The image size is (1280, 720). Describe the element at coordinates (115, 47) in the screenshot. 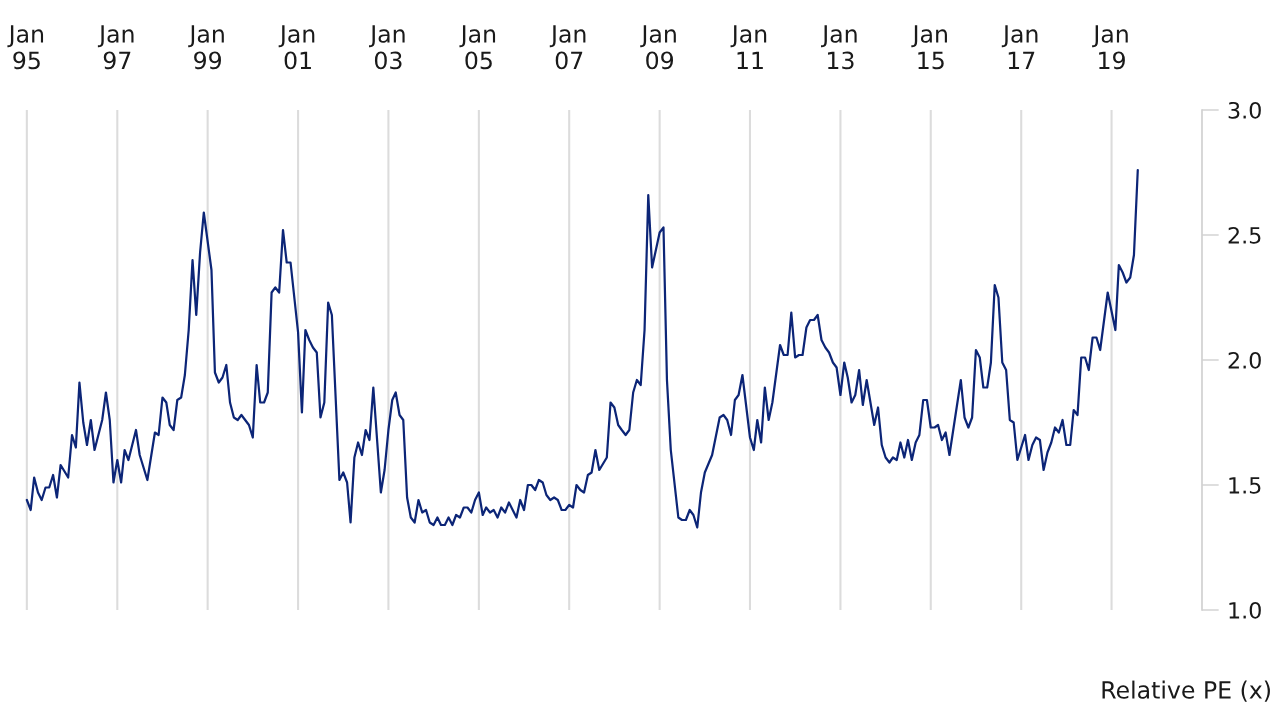

I see `x-tick-label: Jan 97` at that location.